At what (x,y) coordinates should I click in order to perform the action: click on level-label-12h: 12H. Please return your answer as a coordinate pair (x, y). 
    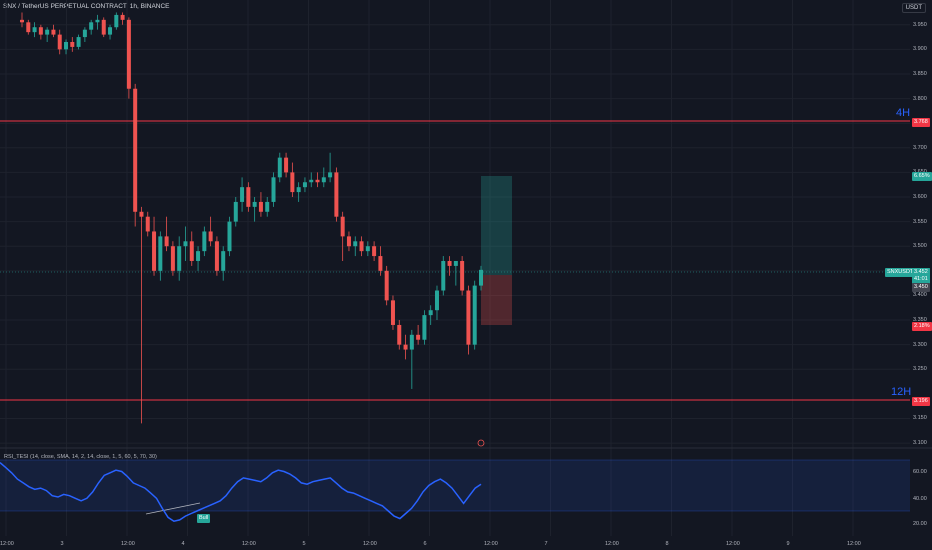
    Looking at the image, I should click on (901, 392).